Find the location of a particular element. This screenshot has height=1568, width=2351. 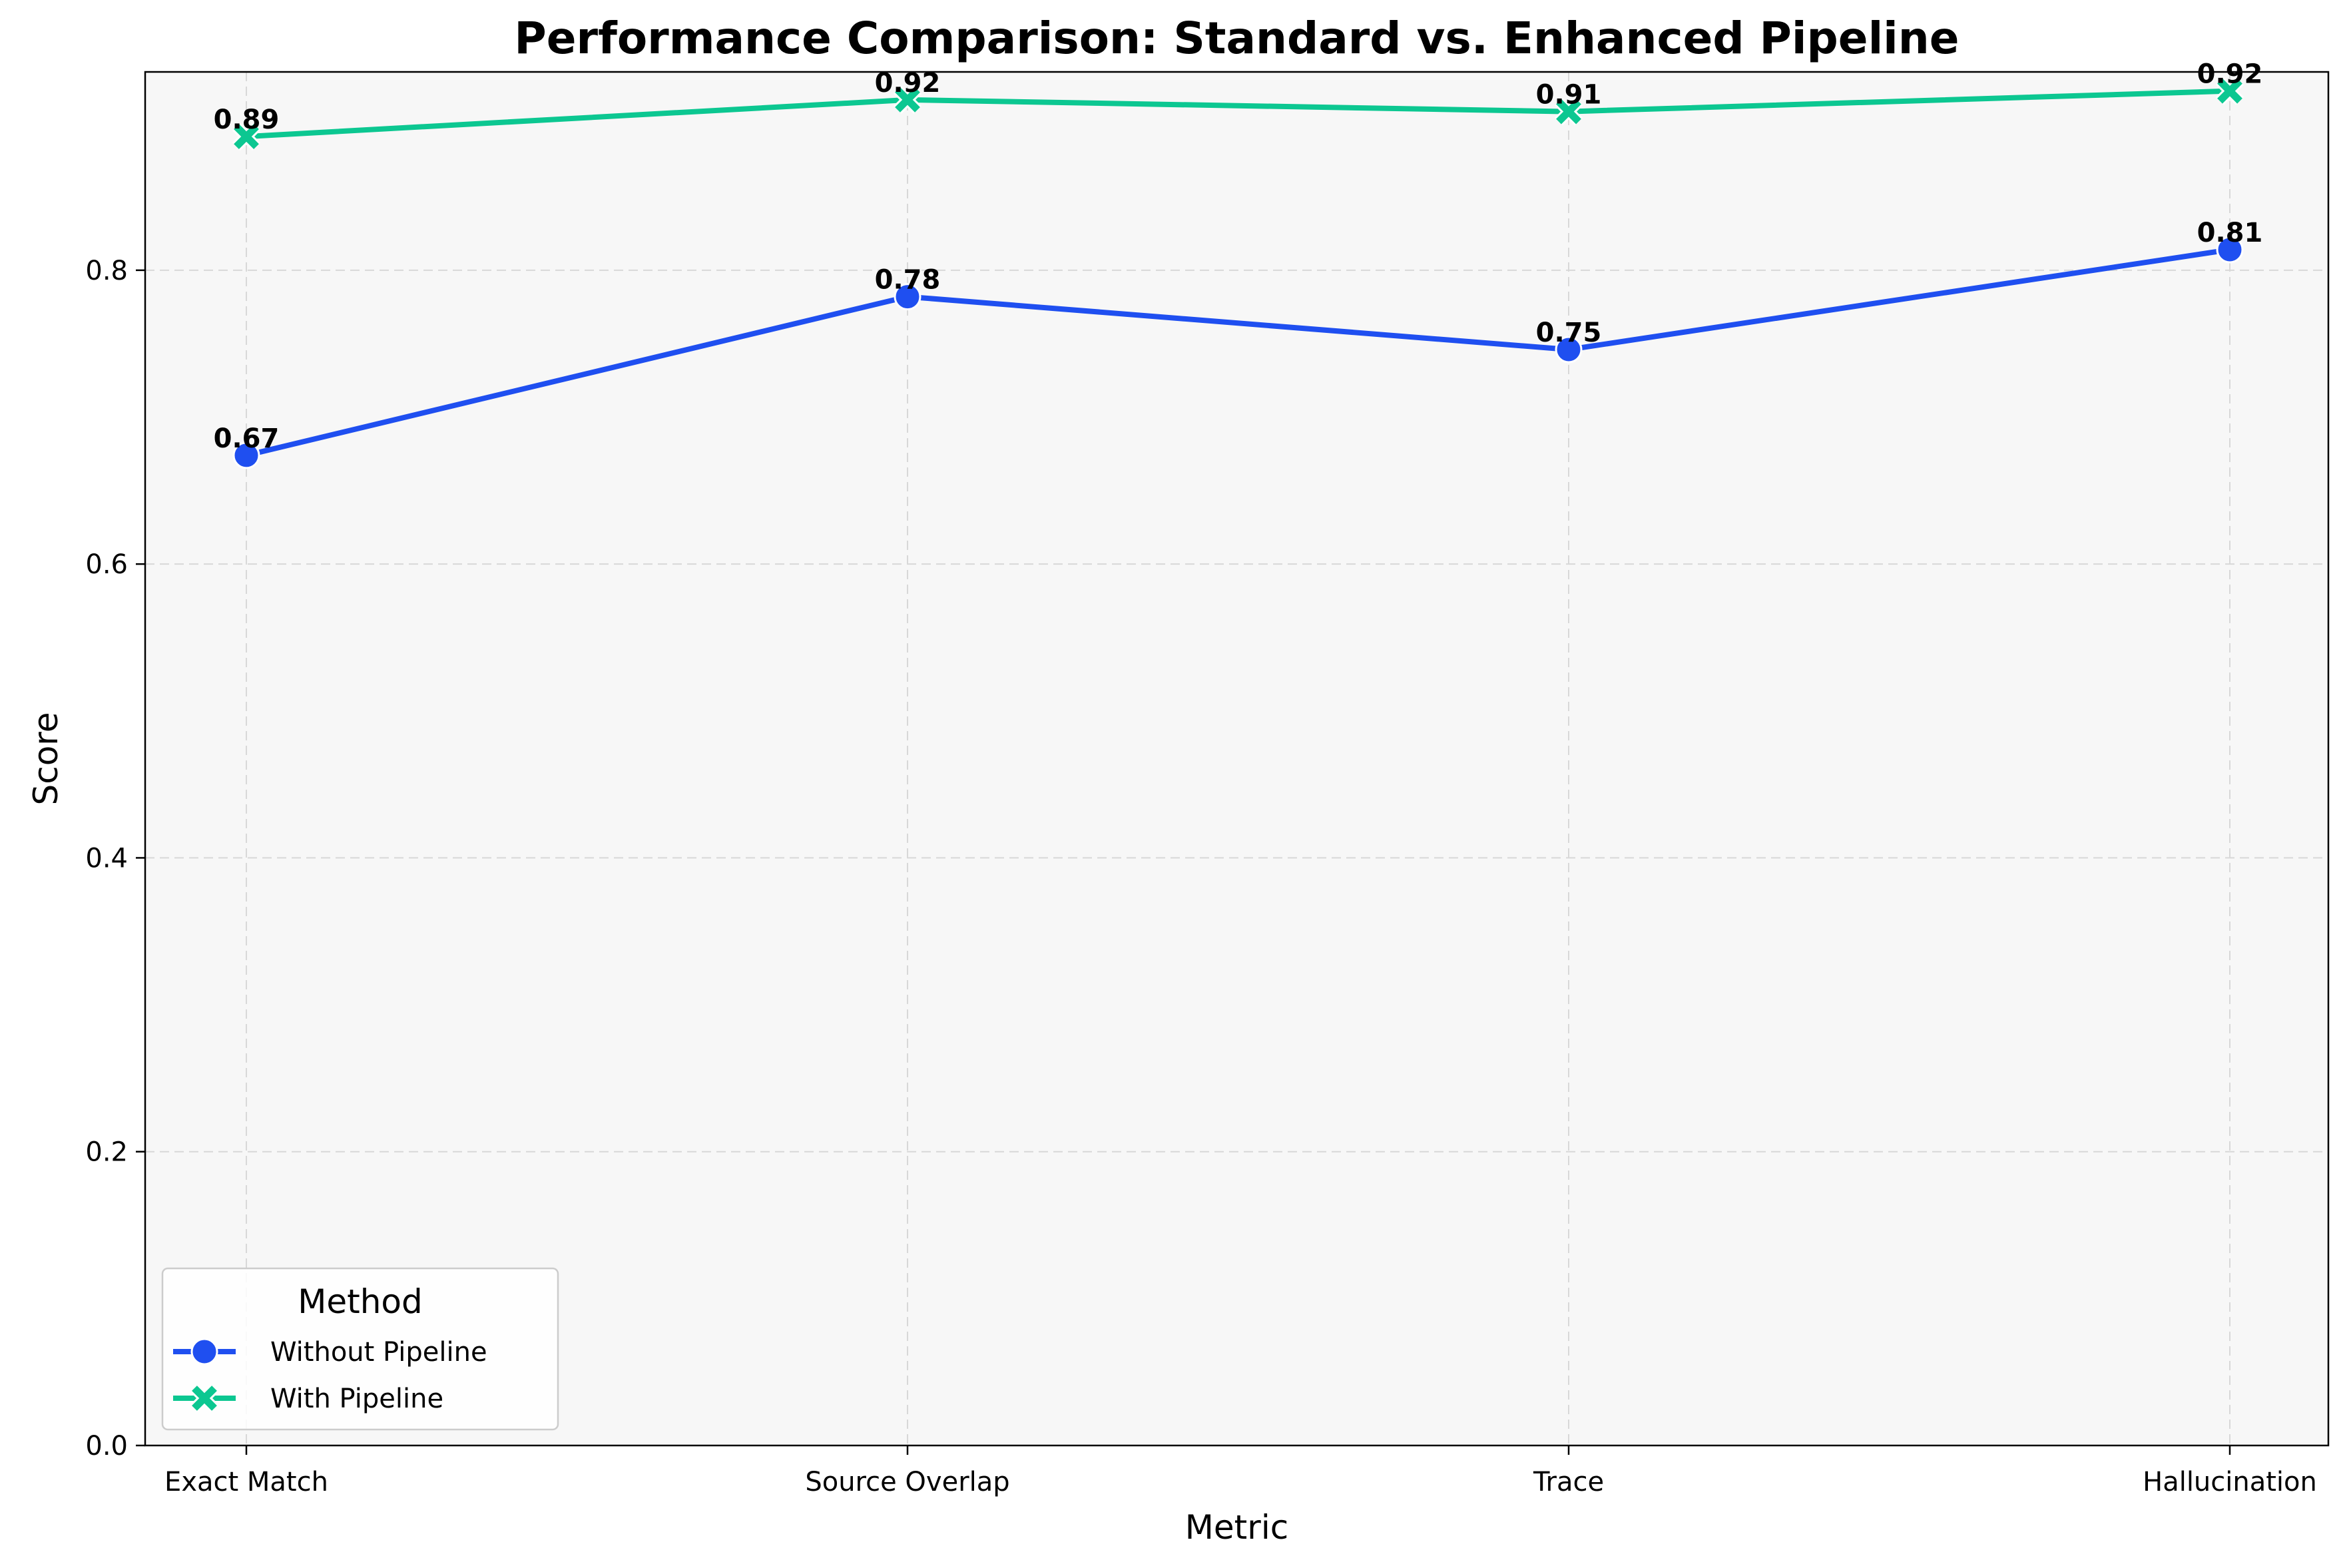

y-tick-label: 0.8 is located at coordinates (107, 271).